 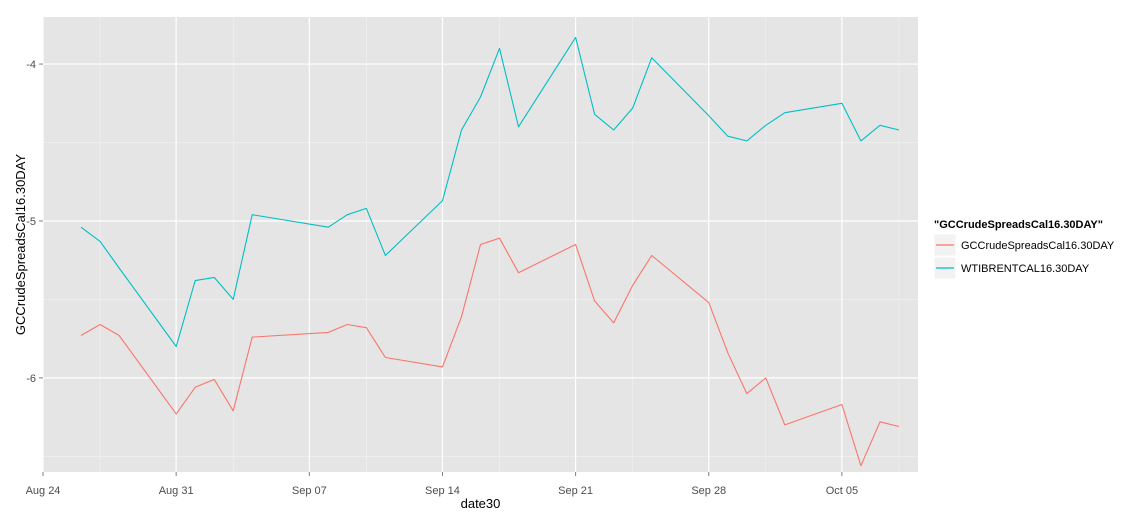 I want to click on x-tick-label: Sep 07, so click(x=309, y=491).